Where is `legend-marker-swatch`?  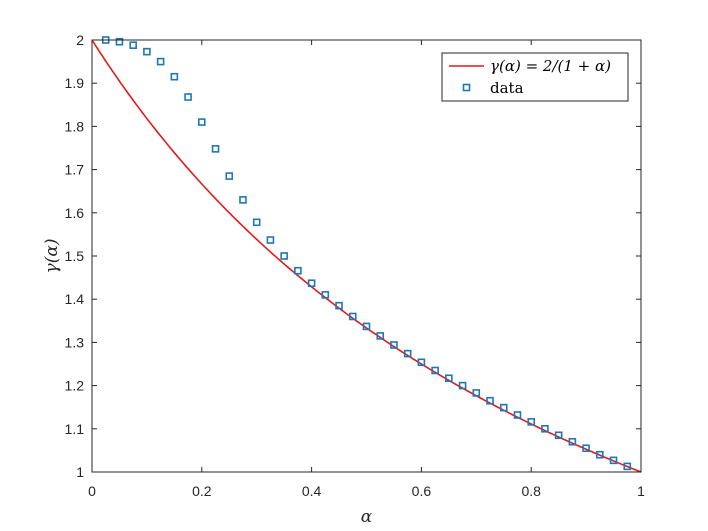
legend-marker-swatch is located at coordinates (466, 87).